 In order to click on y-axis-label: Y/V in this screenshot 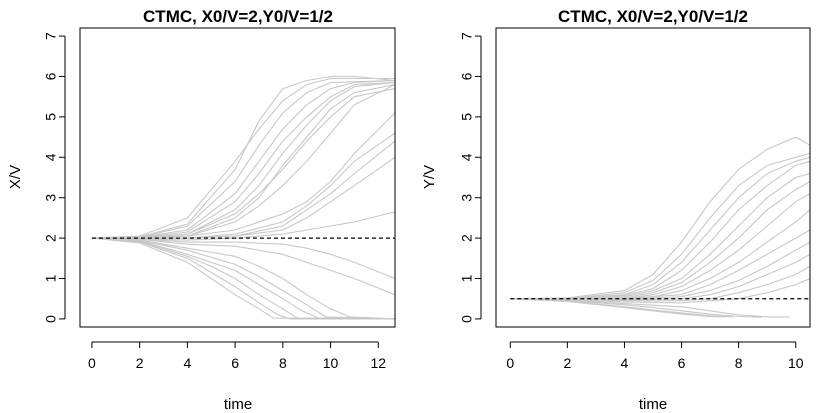, I will do `click(429, 177)`.